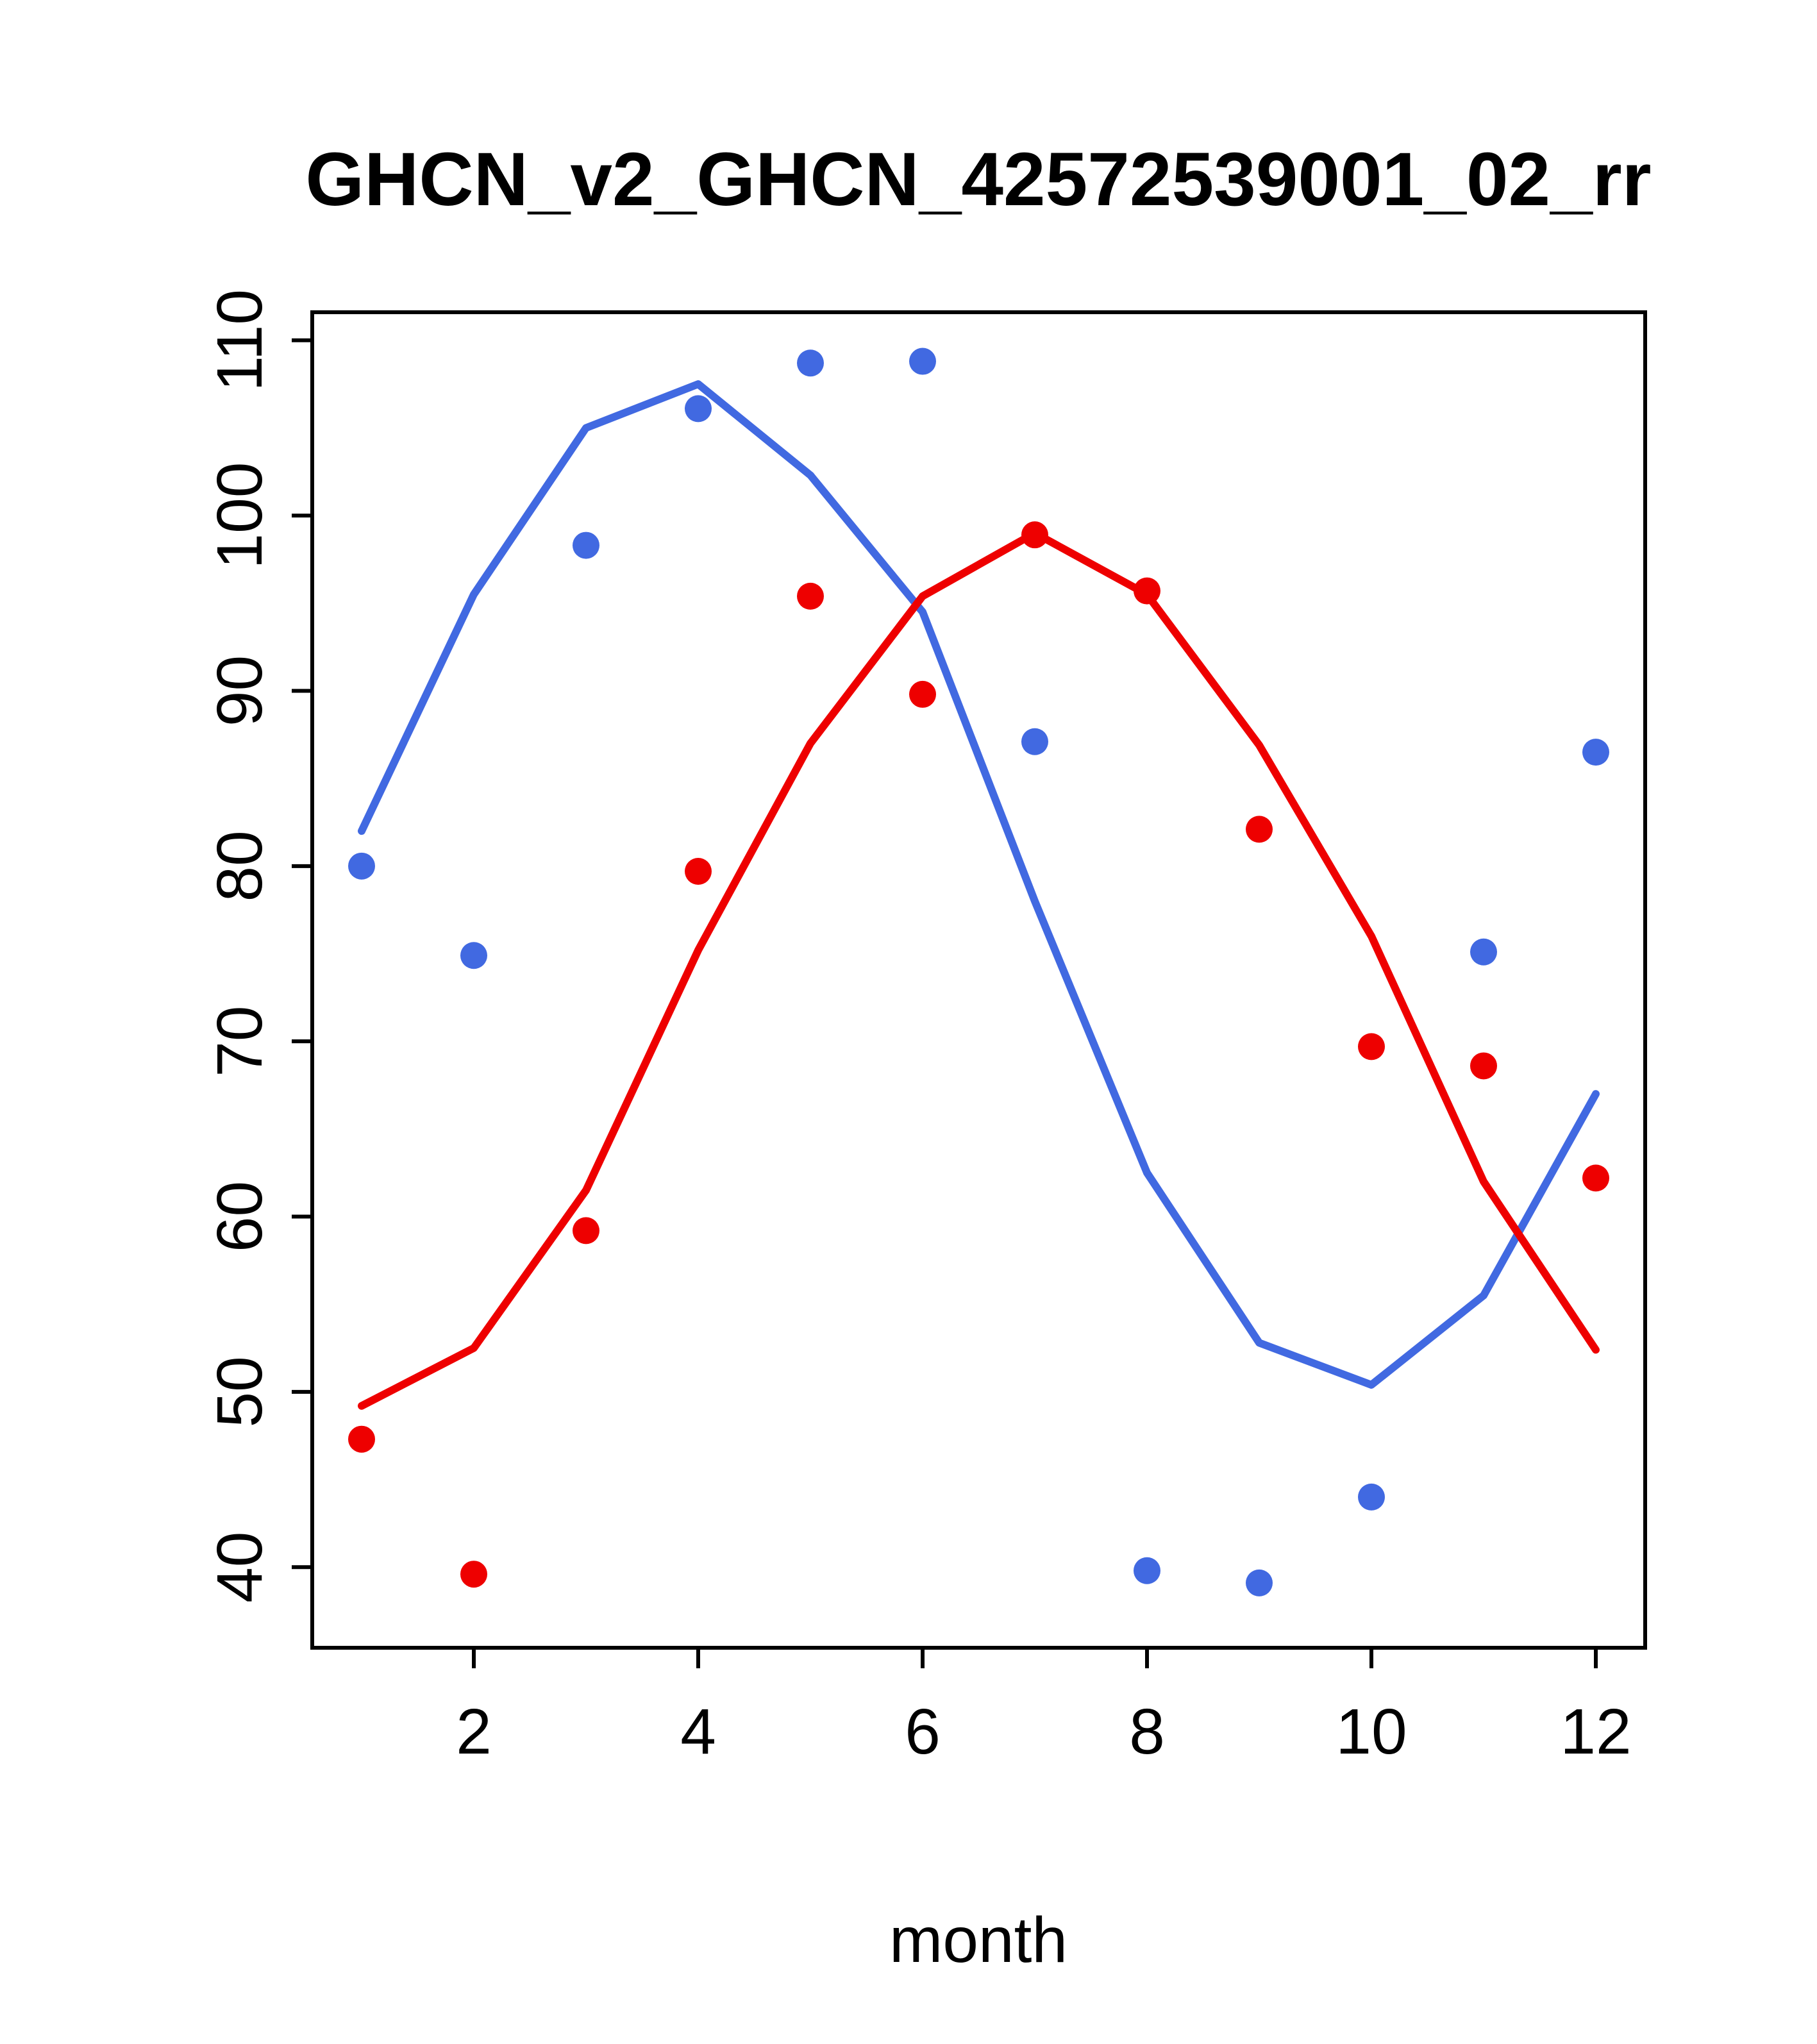  I want to click on y-tick-label: 90, so click(240, 690).